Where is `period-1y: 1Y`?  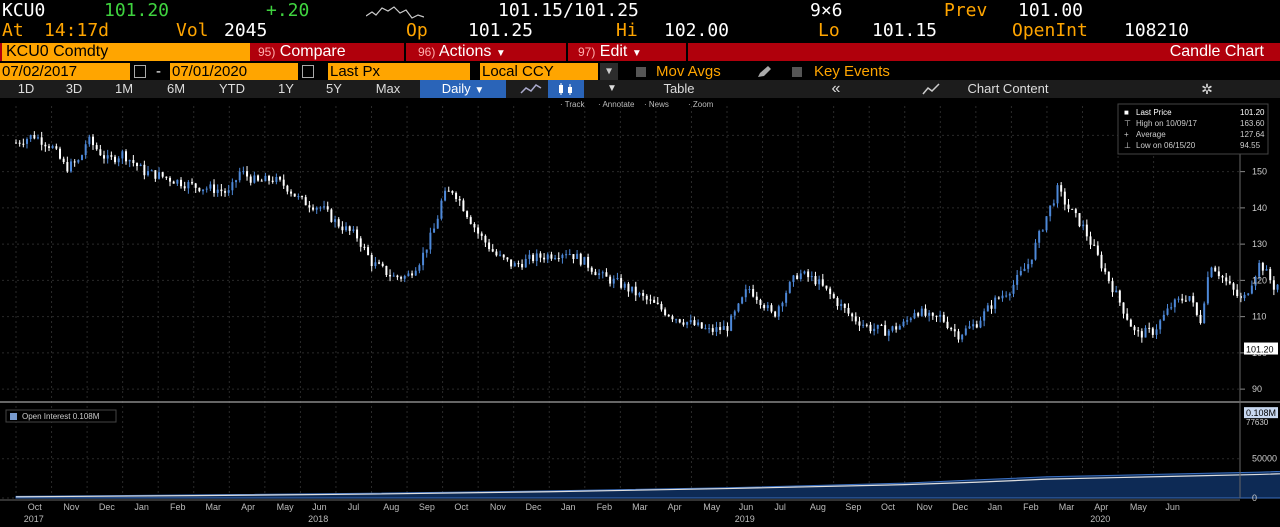 period-1y: 1Y is located at coordinates (286, 88).